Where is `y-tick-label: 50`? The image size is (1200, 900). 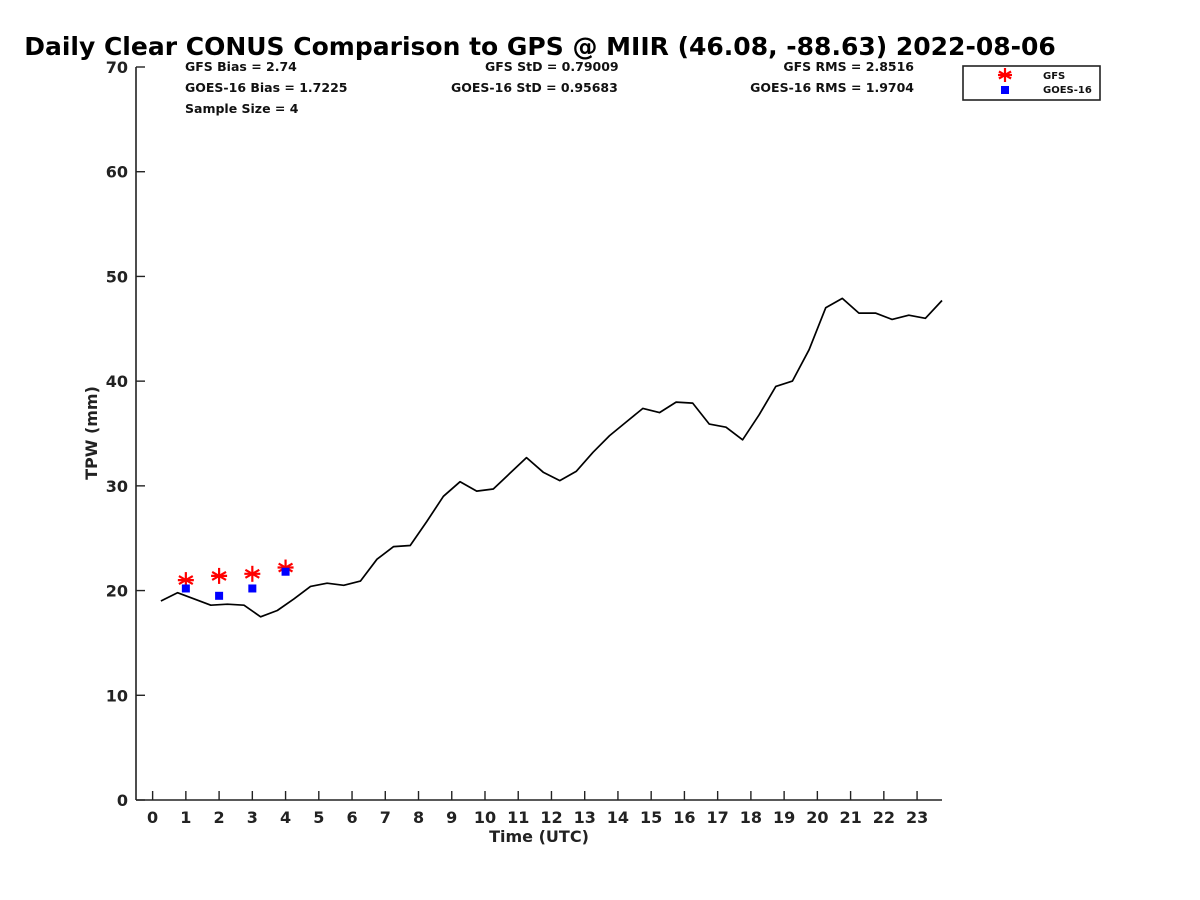 y-tick-label: 50 is located at coordinates (117, 276).